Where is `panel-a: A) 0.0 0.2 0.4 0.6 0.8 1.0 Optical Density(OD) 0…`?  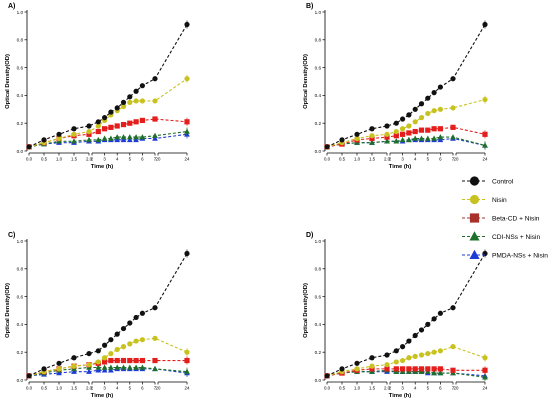
panel-a: A) 0.0 0.2 0.4 0.6 0.8 1.0 Optical Density(OD) 0… is located at coordinates (97, 86).